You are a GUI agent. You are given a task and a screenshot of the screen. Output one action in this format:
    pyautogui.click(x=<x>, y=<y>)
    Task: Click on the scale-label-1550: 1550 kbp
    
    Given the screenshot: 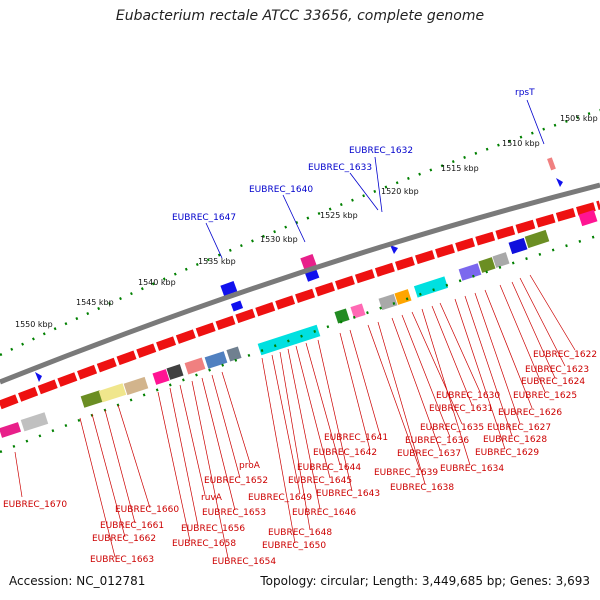 What is the action you would take?
    pyautogui.click(x=34, y=324)
    